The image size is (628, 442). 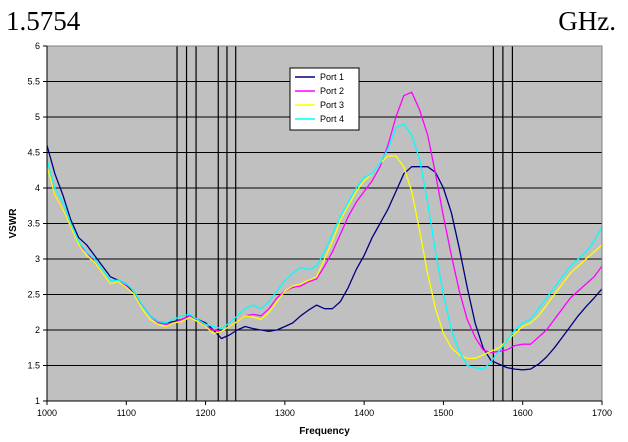 What do you see at coordinates (37, 188) in the screenshot?
I see `y-tick-label: 4` at bounding box center [37, 188].